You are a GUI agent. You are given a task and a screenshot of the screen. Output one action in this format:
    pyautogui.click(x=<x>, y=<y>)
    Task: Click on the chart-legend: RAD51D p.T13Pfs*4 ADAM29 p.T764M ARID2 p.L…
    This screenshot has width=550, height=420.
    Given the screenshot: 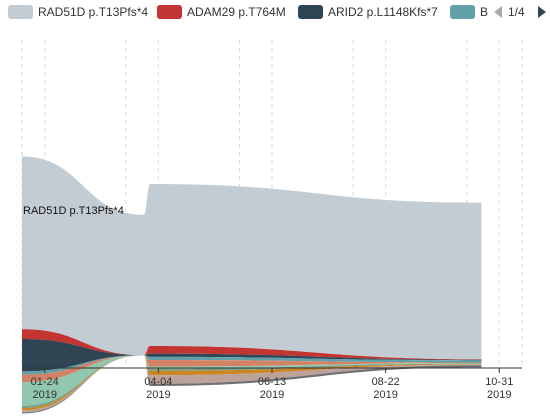 What is the action you would take?
    pyautogui.click(x=275, y=13)
    